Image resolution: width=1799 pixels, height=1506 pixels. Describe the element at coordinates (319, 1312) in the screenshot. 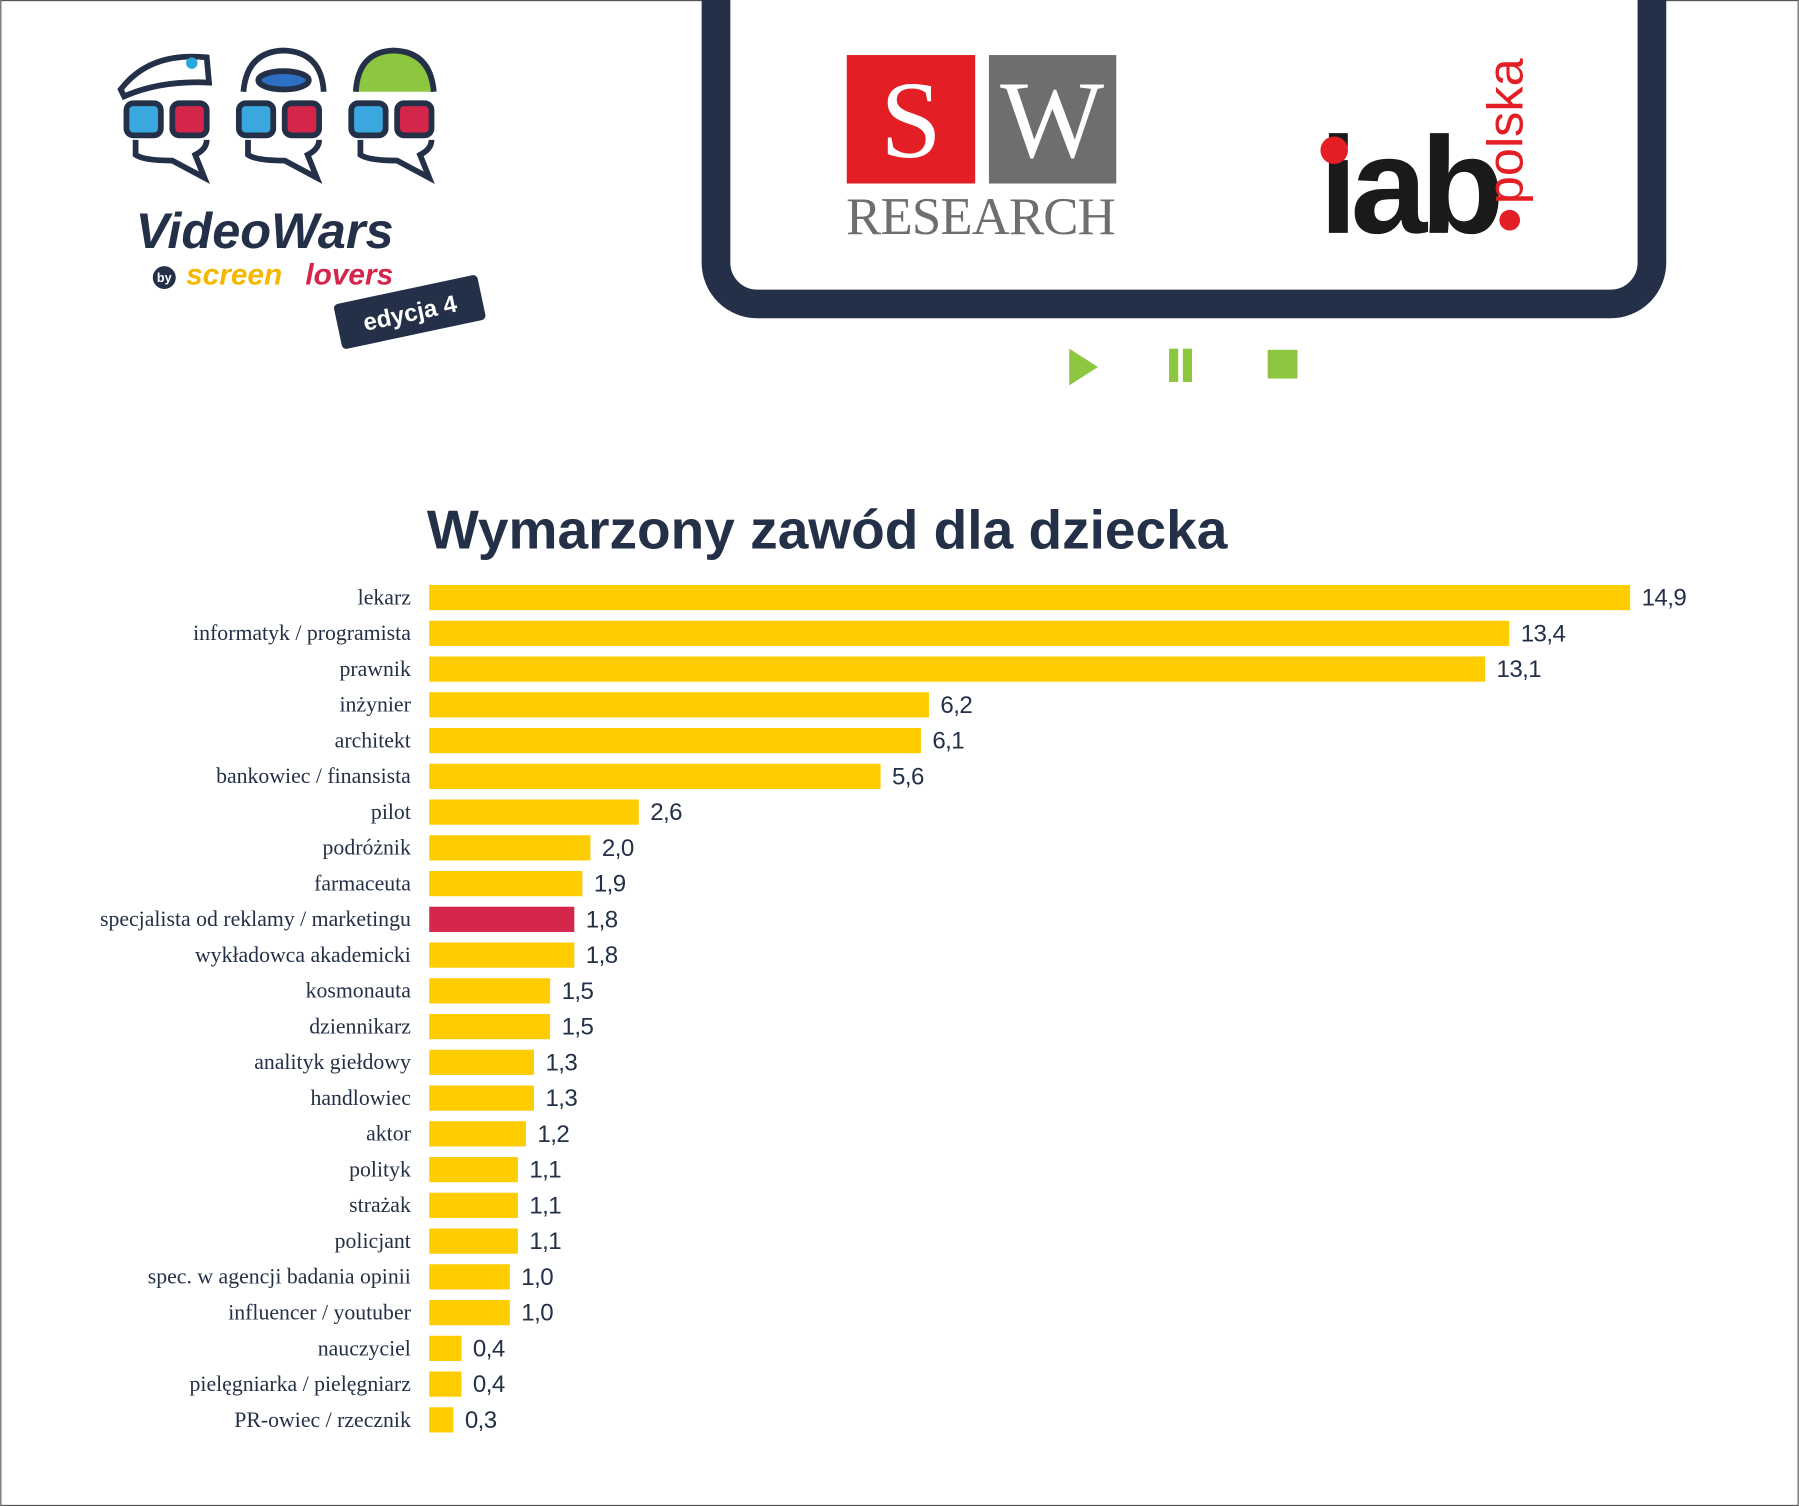

I see `category-label: influencer / youtuber` at that location.